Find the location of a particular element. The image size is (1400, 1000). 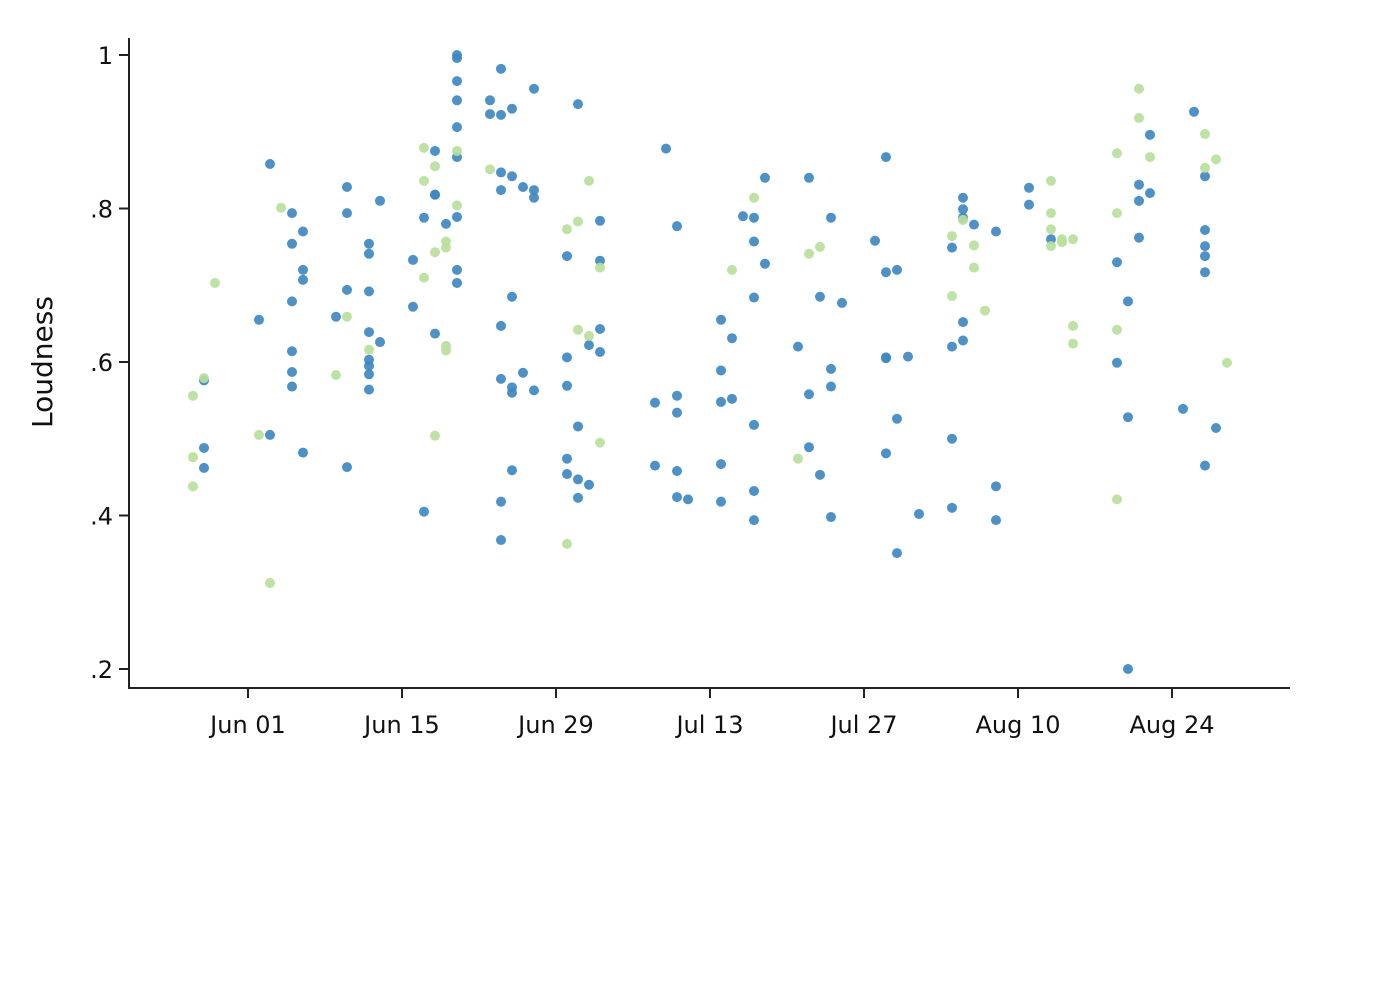

x-tick-label: Jul 27 is located at coordinates (862, 725).